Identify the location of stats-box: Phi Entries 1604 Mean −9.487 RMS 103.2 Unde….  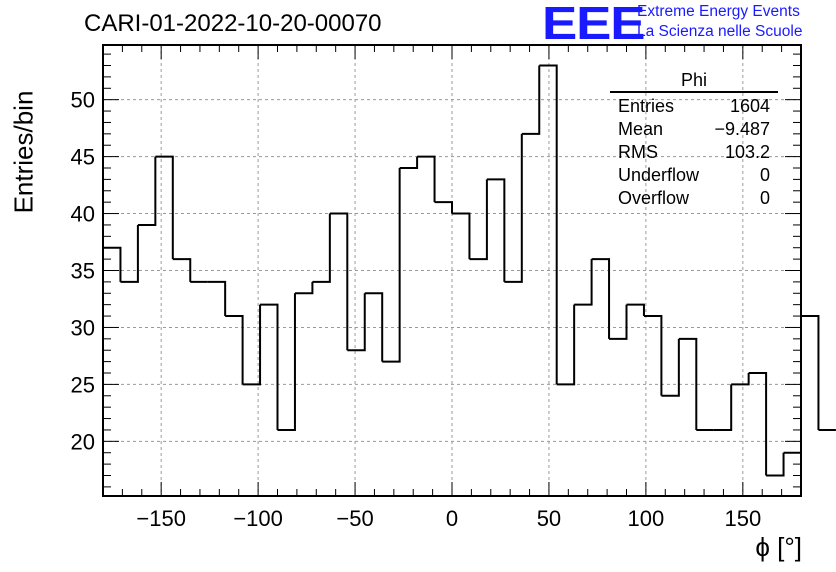
(694, 140).